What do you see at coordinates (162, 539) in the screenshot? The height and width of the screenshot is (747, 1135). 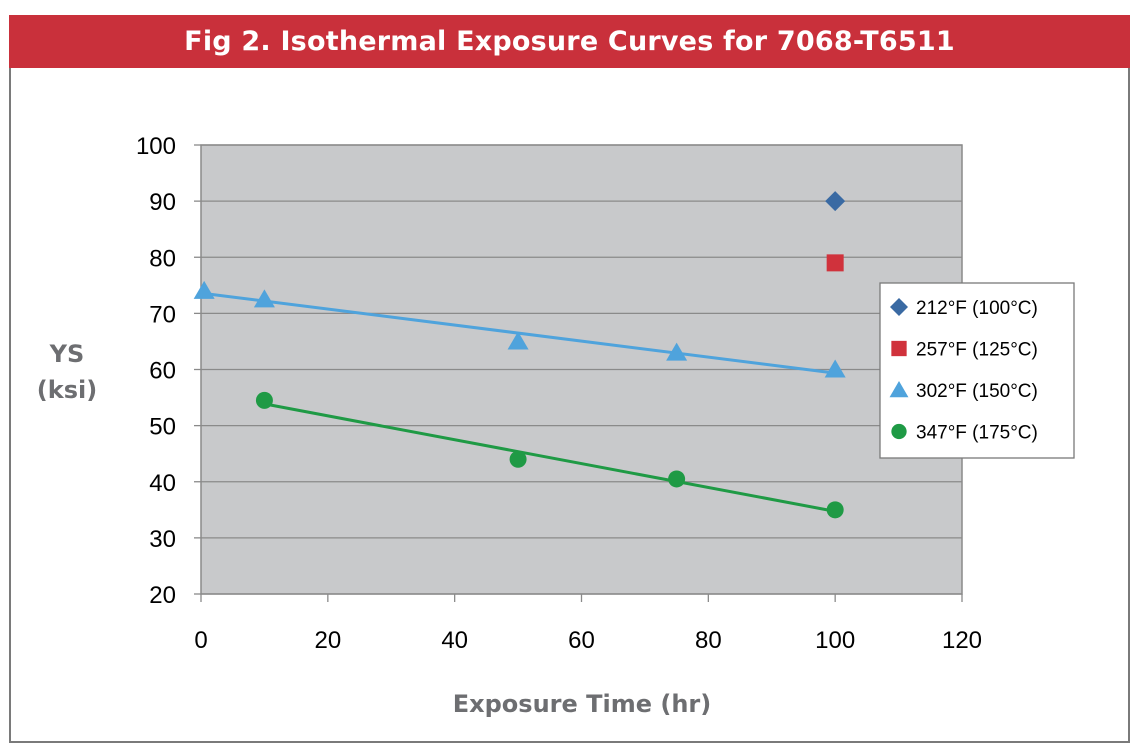 I see `y-tick-label: 30` at bounding box center [162, 539].